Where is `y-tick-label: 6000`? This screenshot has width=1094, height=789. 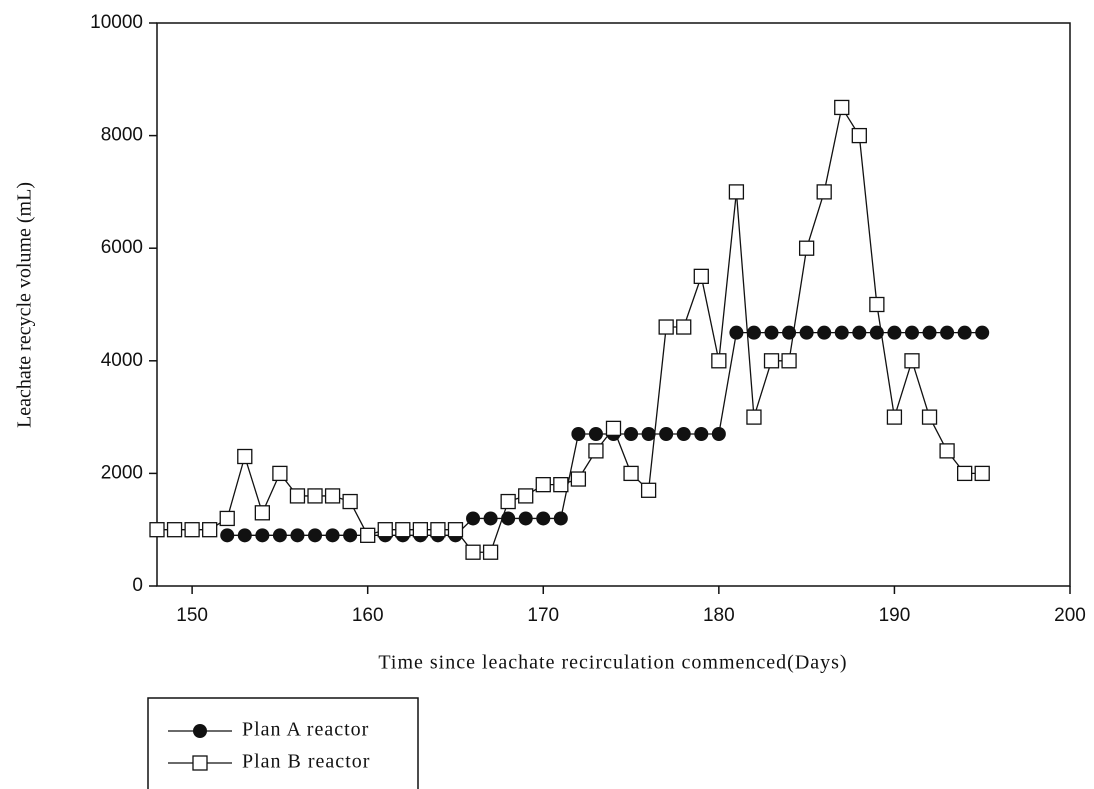
y-tick-label: 6000 is located at coordinates (122, 247).